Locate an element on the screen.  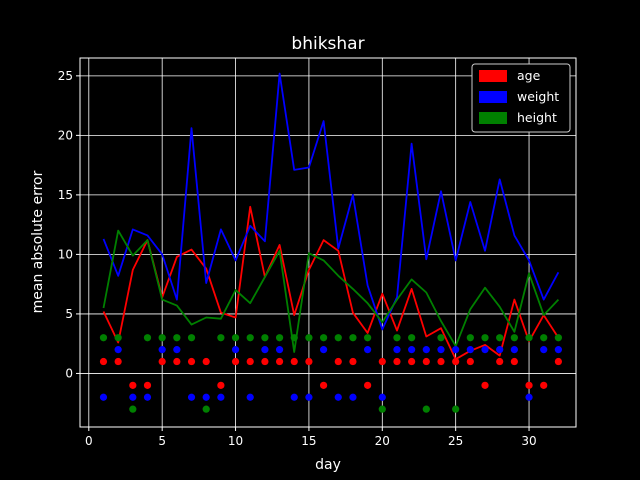
x-tick-label: 15 is located at coordinates (308, 441).